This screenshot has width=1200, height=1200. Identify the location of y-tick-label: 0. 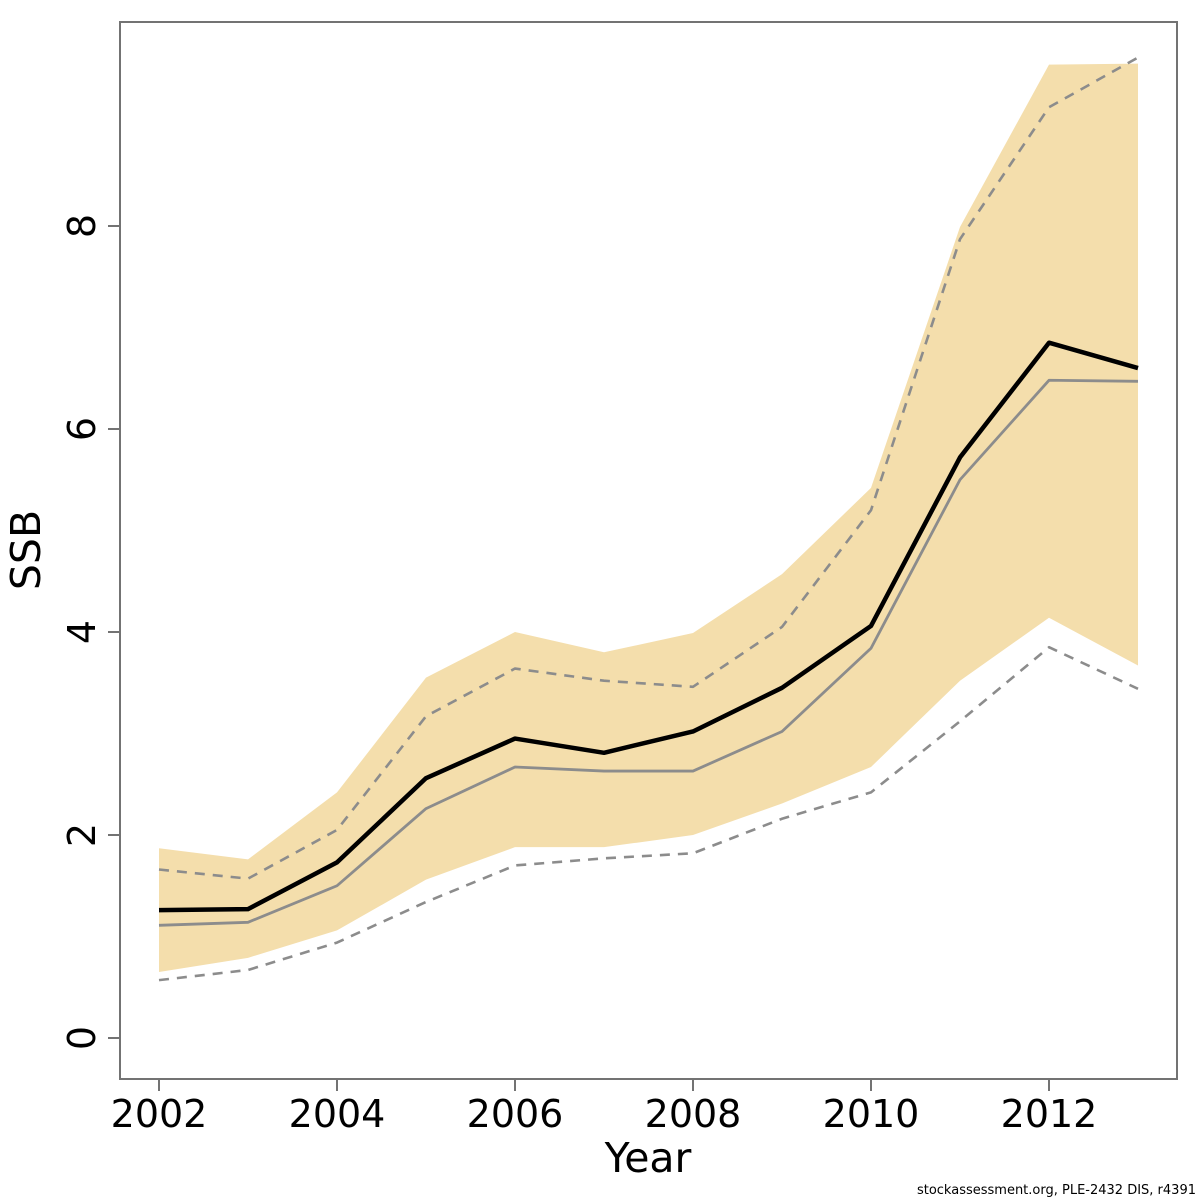
(82, 1038).